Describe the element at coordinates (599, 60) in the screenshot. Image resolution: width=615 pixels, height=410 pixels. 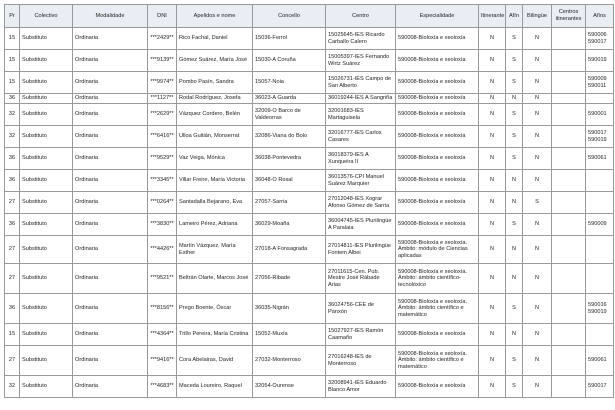
I see `cell-afins: 590019` at that location.